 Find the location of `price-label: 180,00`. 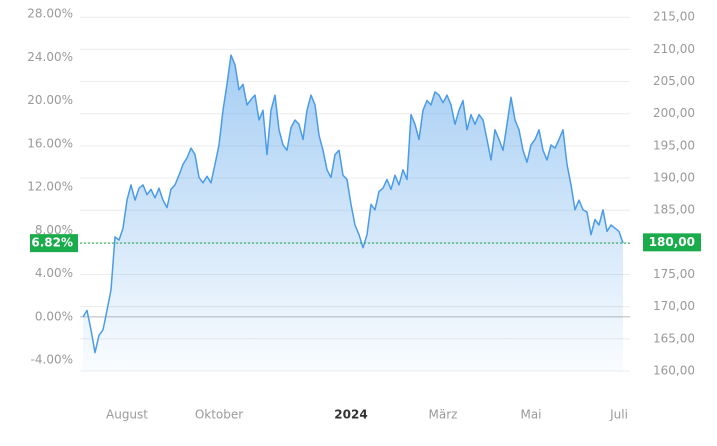

price-label: 180,00 is located at coordinates (672, 242).